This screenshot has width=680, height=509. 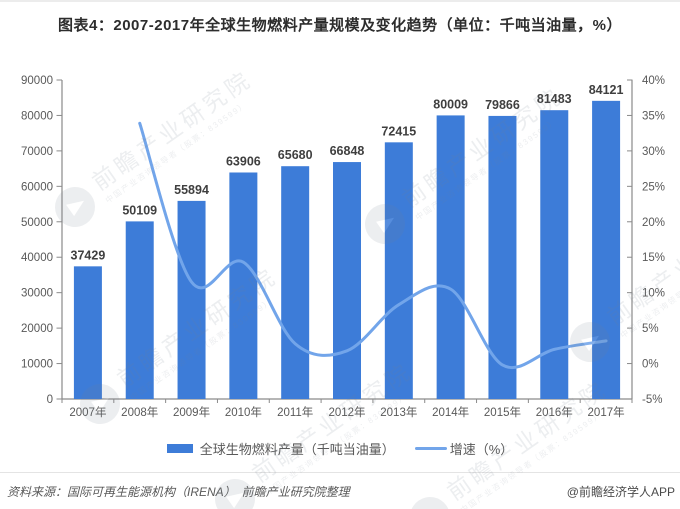 What do you see at coordinates (50, 400) in the screenshot?
I see `svg-text: 0` at bounding box center [50, 400].